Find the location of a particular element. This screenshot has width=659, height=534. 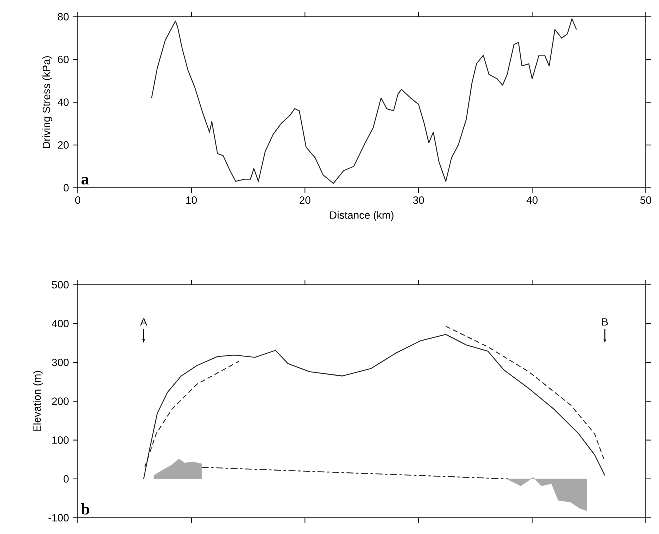

annotation: a is located at coordinates (85, 181).